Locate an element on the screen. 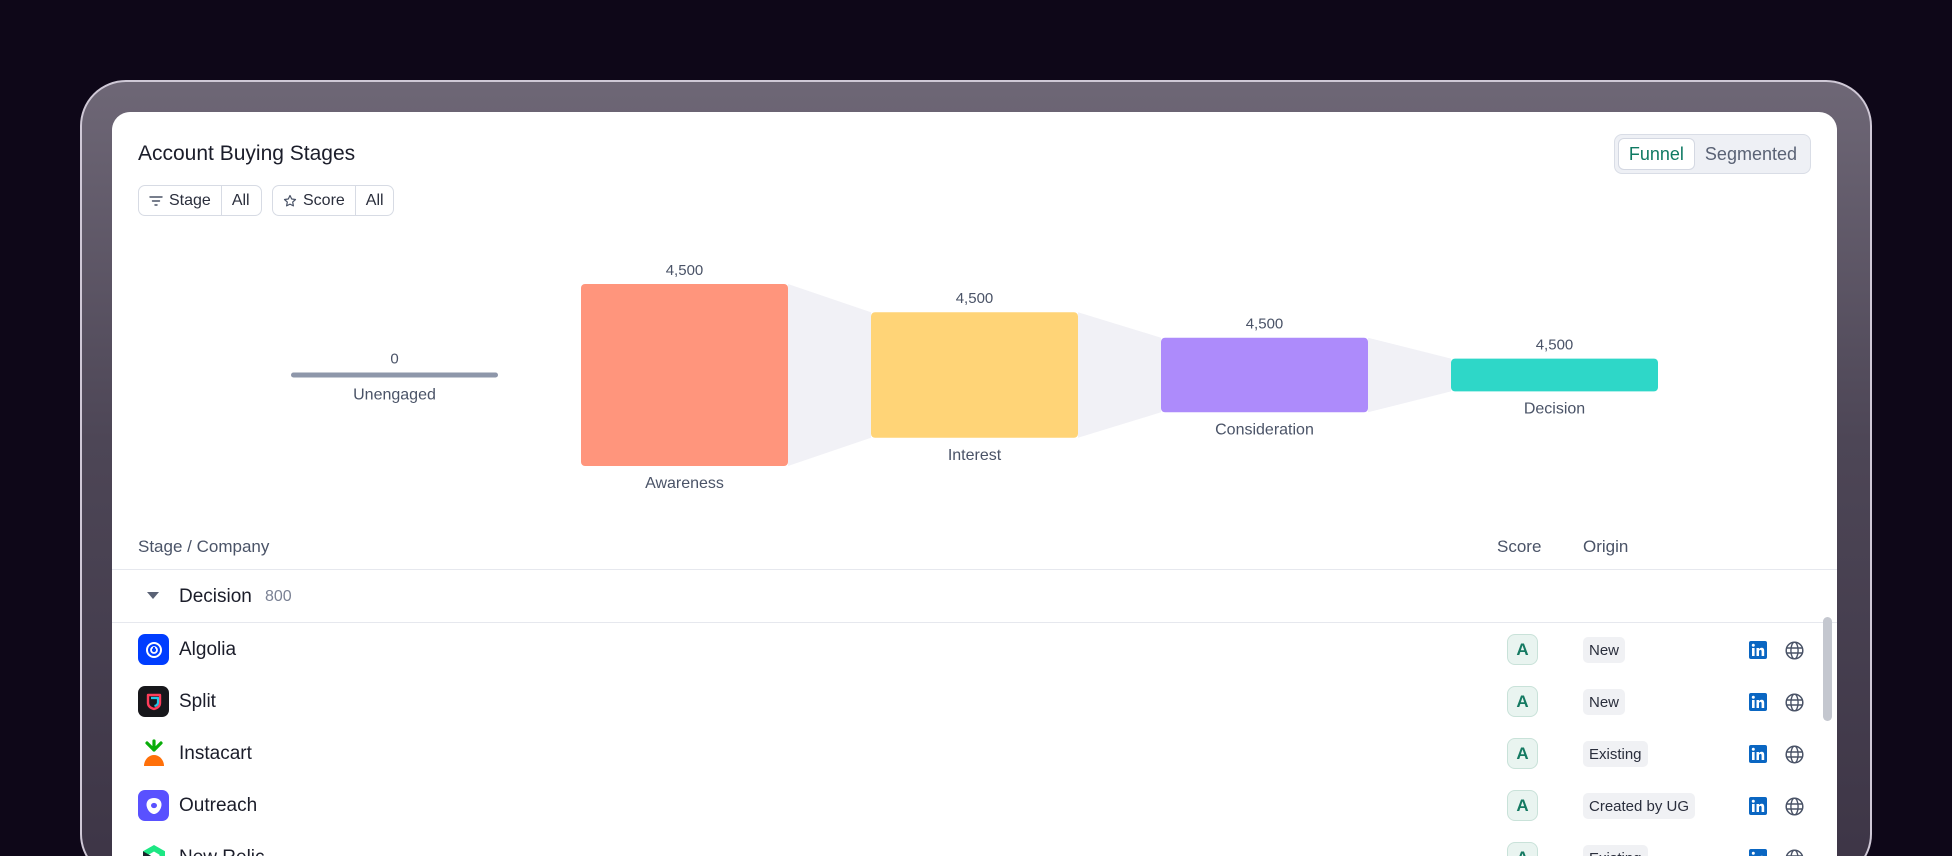  view-toggle: Funnel Segmented is located at coordinates (1712, 154).